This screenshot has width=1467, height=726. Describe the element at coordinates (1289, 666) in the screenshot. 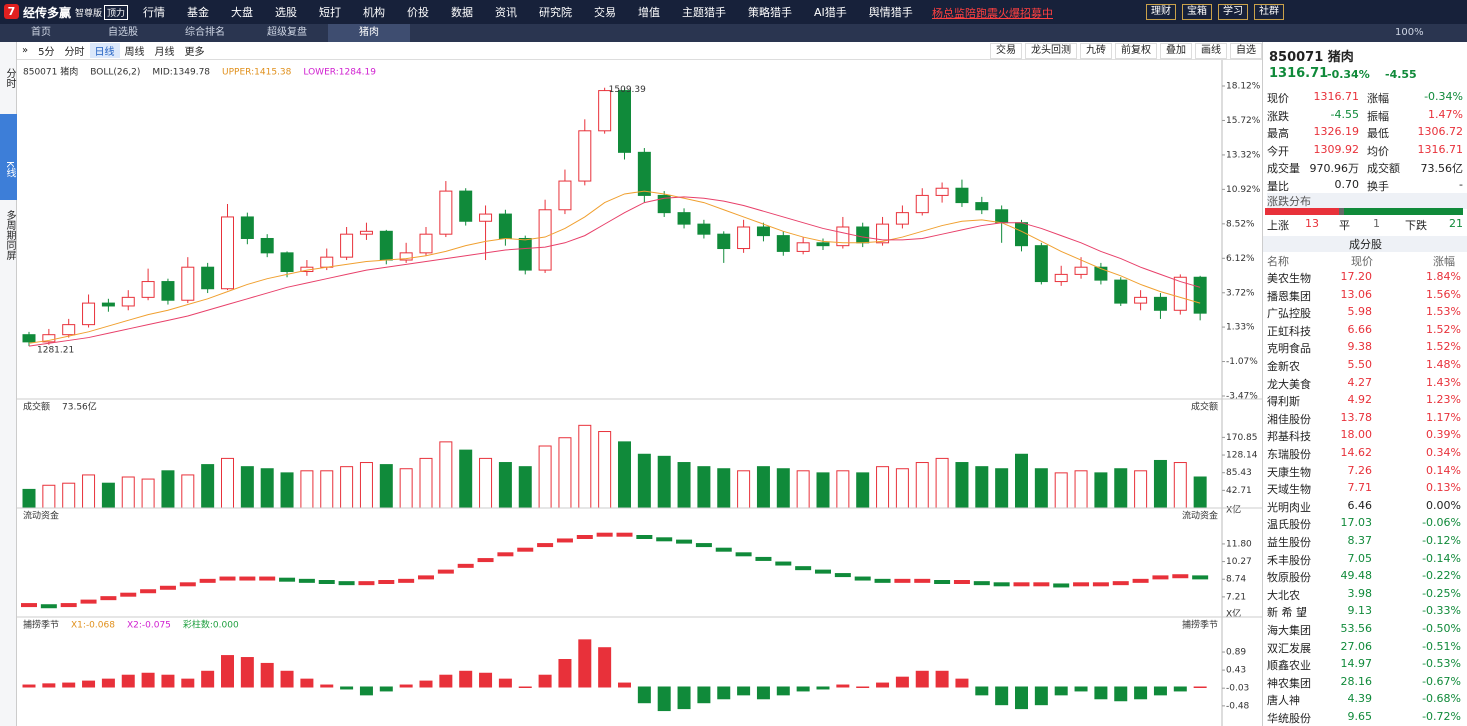

I see `stock-name: 顺鑫农业` at that location.